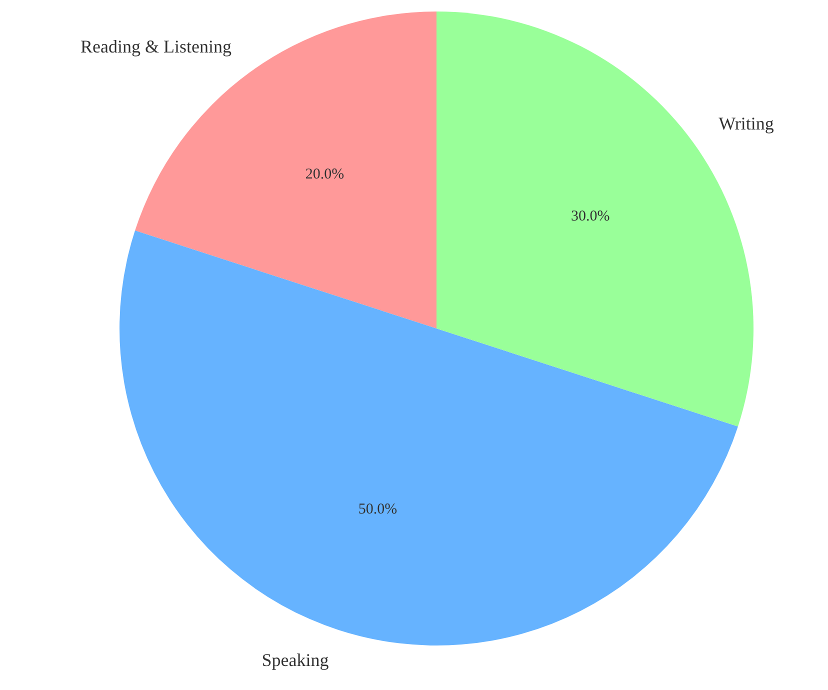  What do you see at coordinates (378, 509) in the screenshot?
I see `data-label: 50.0%` at bounding box center [378, 509].